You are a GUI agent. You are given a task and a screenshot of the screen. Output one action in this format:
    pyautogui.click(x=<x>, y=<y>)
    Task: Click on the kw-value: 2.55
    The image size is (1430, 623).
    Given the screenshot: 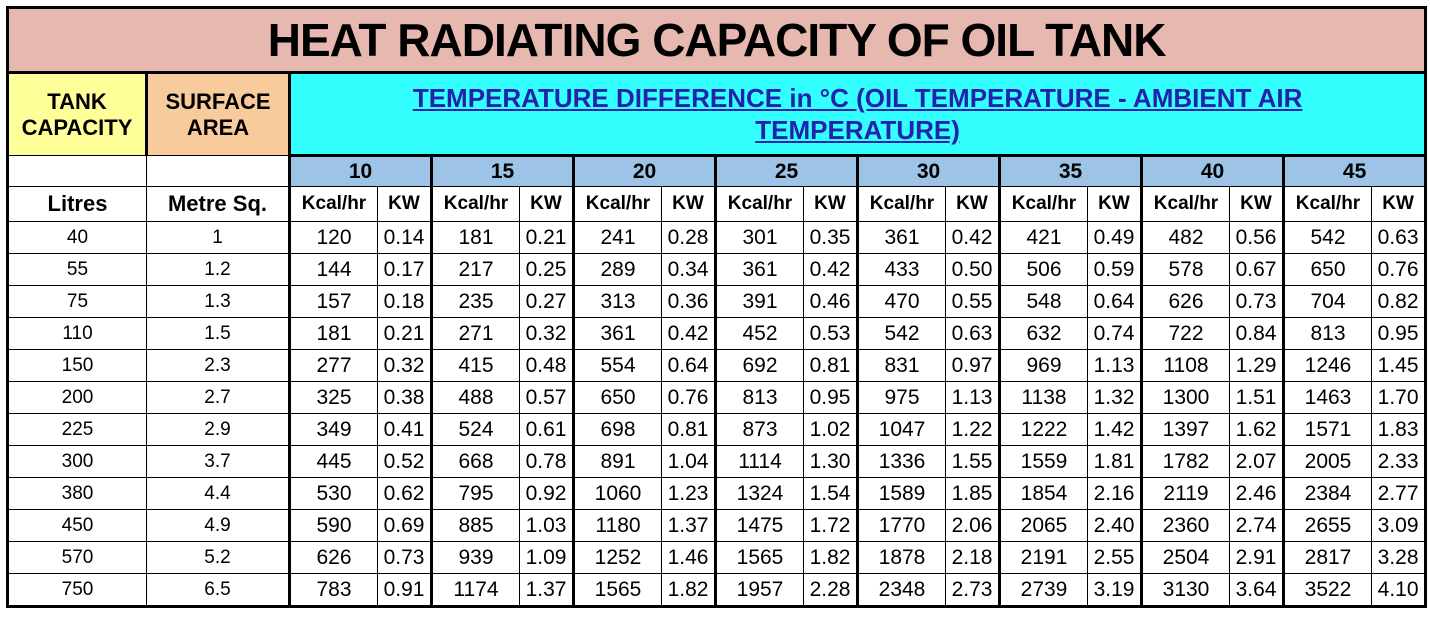 What is the action you would take?
    pyautogui.click(x=1115, y=557)
    